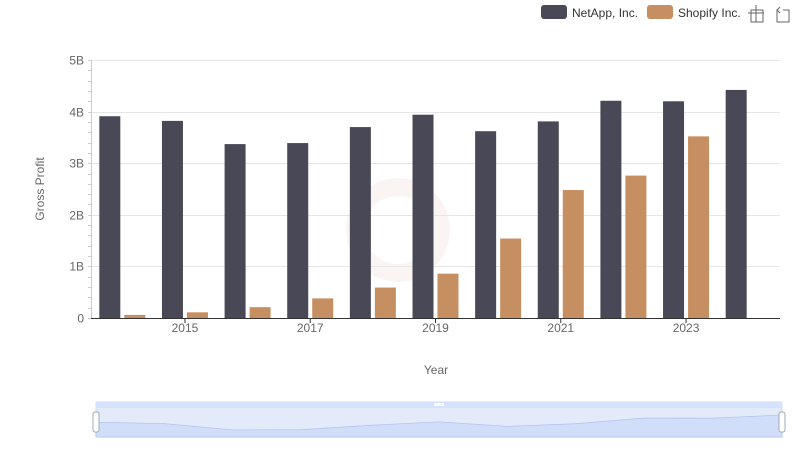 This screenshot has width=800, height=461. What do you see at coordinates (674, 209) in the screenshot?
I see `bar-netapp-2023` at bounding box center [674, 209].